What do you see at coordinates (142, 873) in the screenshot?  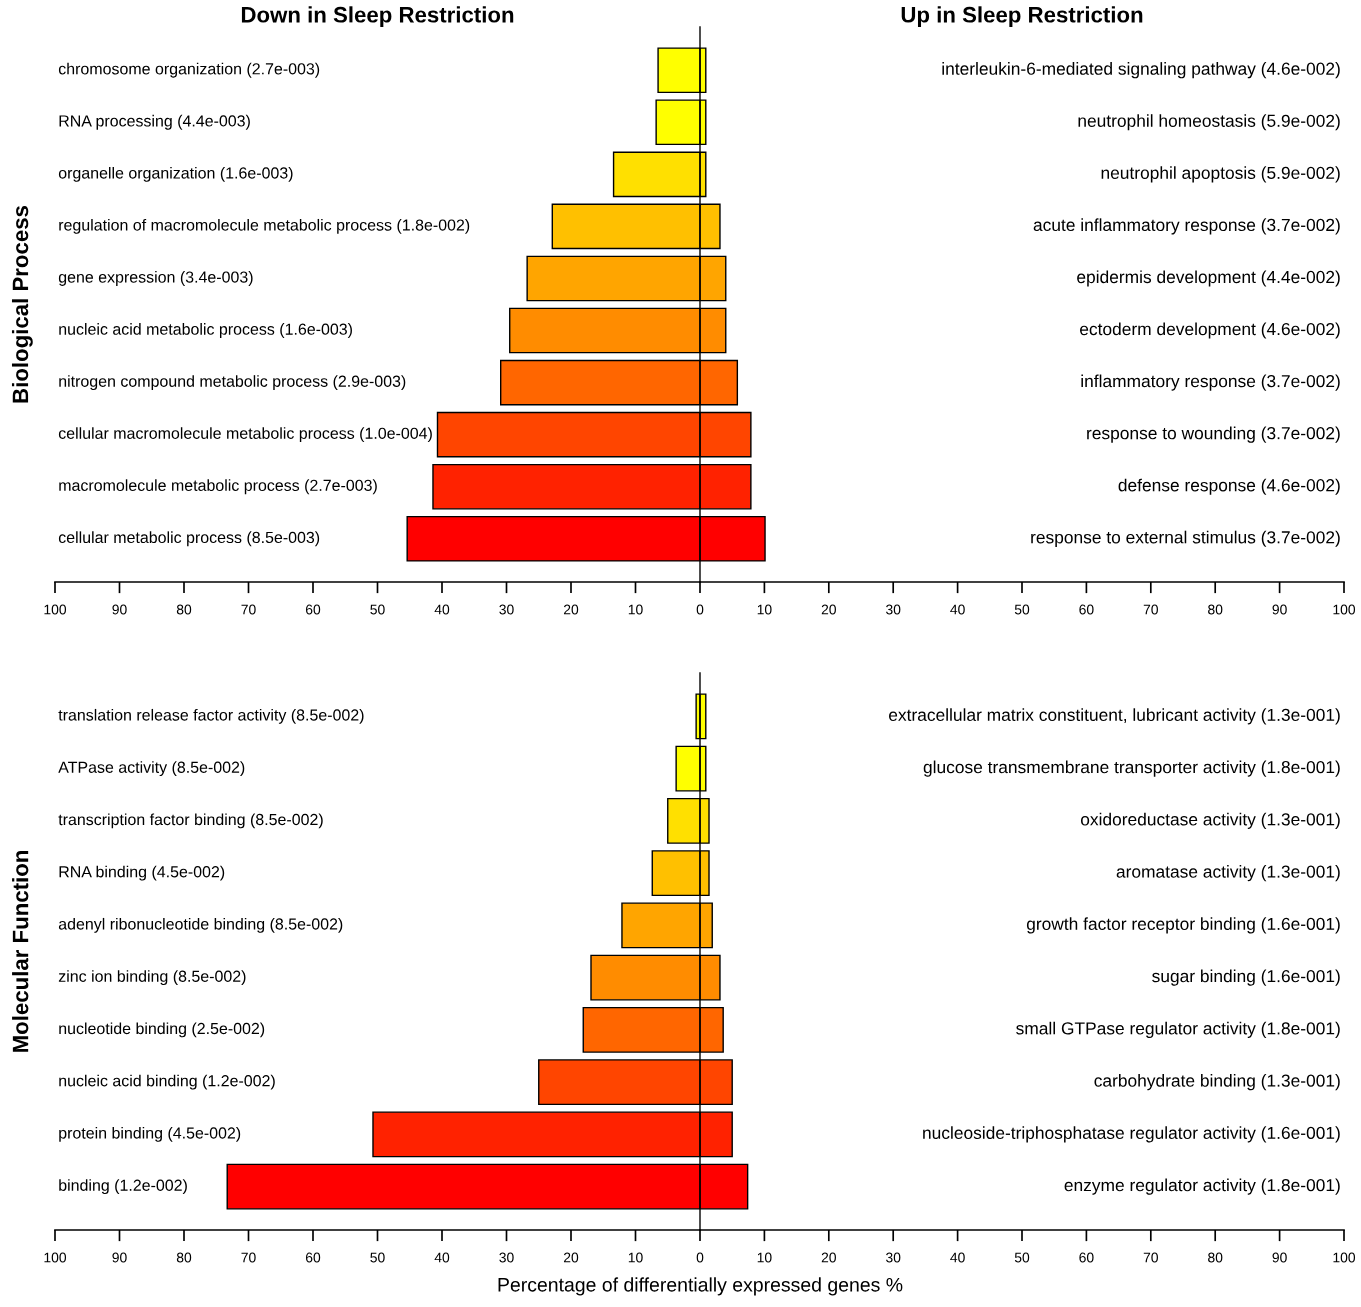 I see `y-tick-label: RNA binding (4.5e-002)` at bounding box center [142, 873].